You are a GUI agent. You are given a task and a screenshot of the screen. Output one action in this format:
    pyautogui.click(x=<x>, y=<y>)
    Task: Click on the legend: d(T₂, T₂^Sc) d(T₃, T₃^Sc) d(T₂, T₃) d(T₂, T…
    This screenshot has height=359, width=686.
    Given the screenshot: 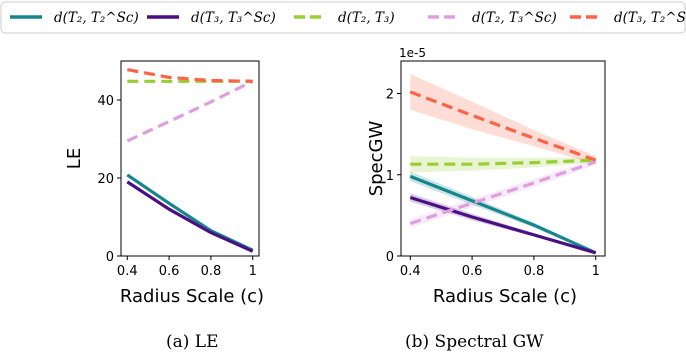 What is the action you would take?
    pyautogui.click(x=343, y=17)
    